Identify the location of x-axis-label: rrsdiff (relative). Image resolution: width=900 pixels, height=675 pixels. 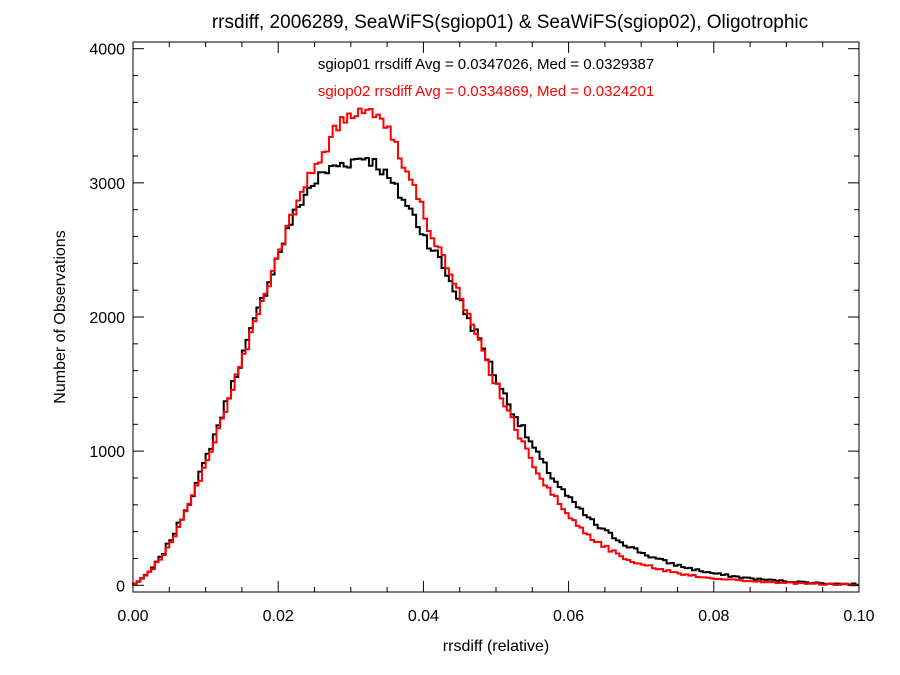
(496, 646).